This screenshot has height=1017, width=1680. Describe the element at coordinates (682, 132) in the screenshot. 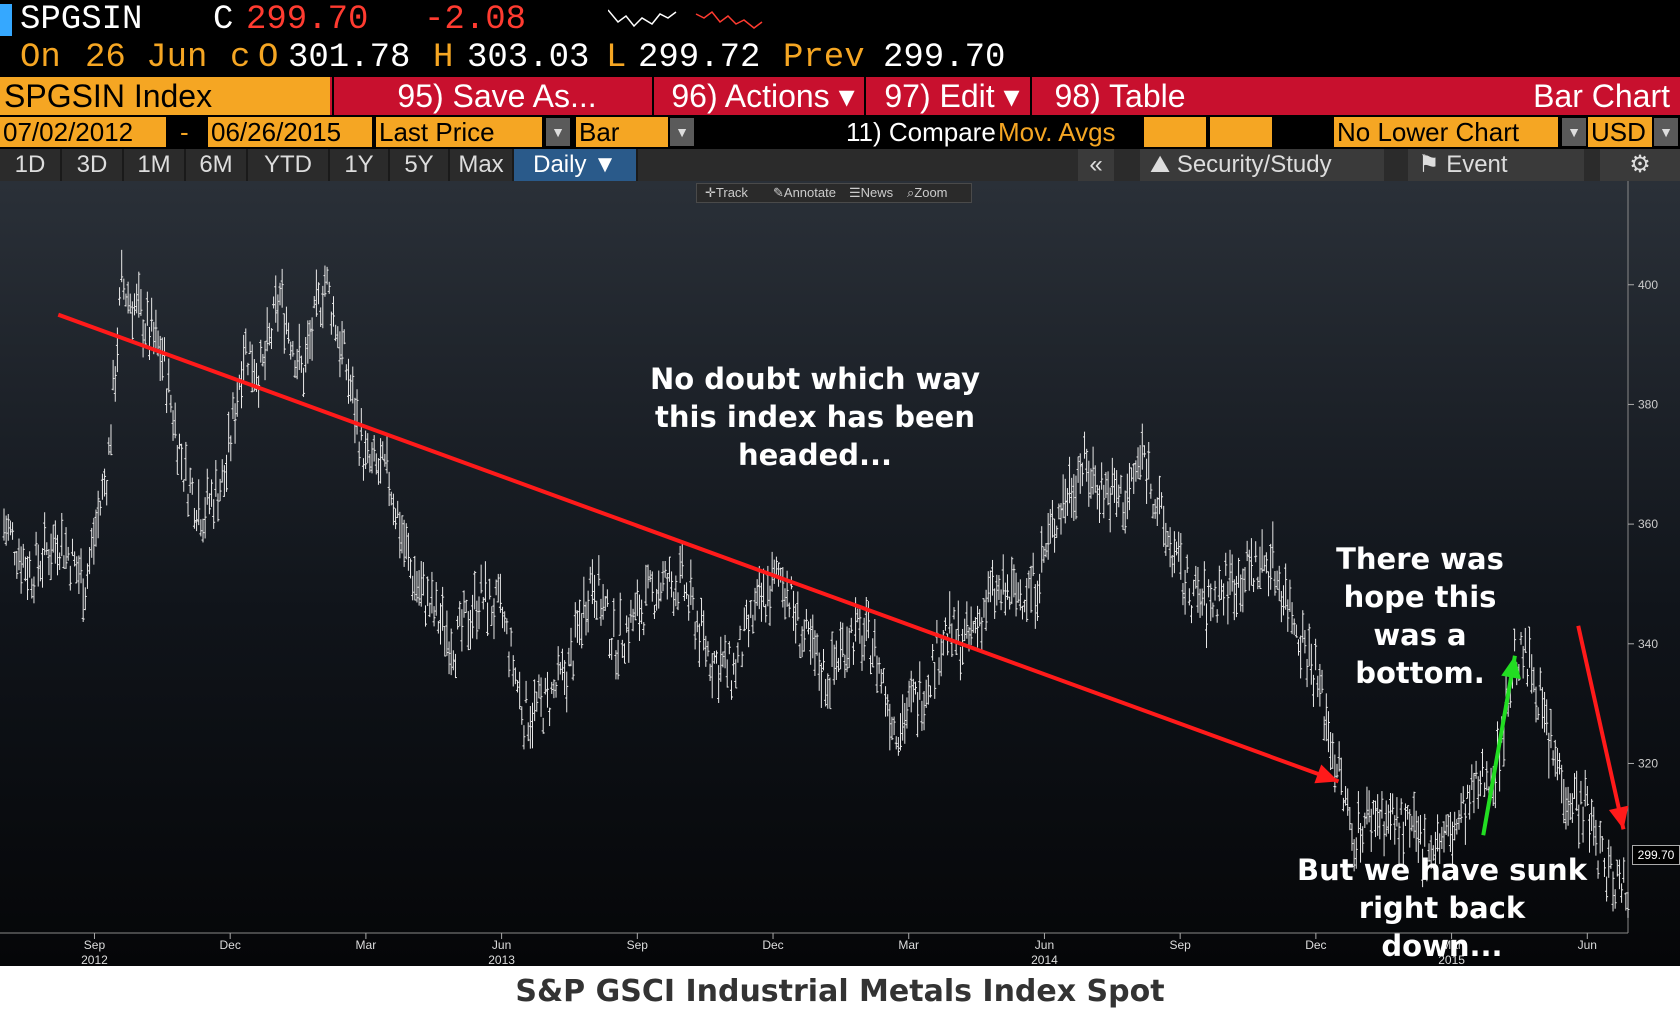

I see `style-dropdown-icon: ▼` at that location.